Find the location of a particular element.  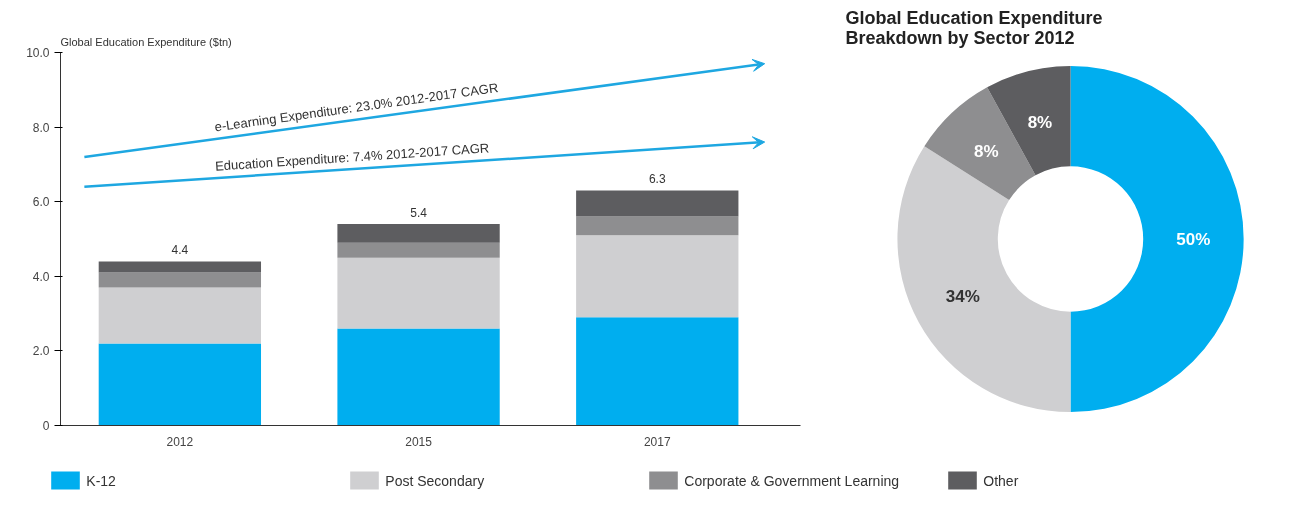

y-tick-label: 0 is located at coordinates (46, 426).